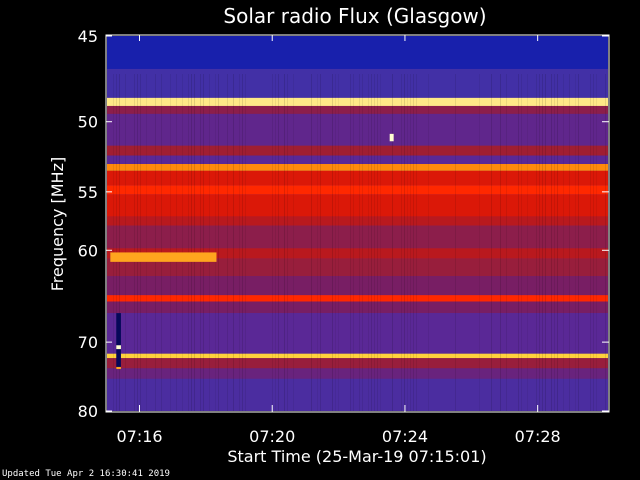 The height and width of the screenshot is (480, 640). What do you see at coordinates (356, 456) in the screenshot?
I see `x-axis-label: Start Time (25-Mar-19 07:15:01)` at bounding box center [356, 456].